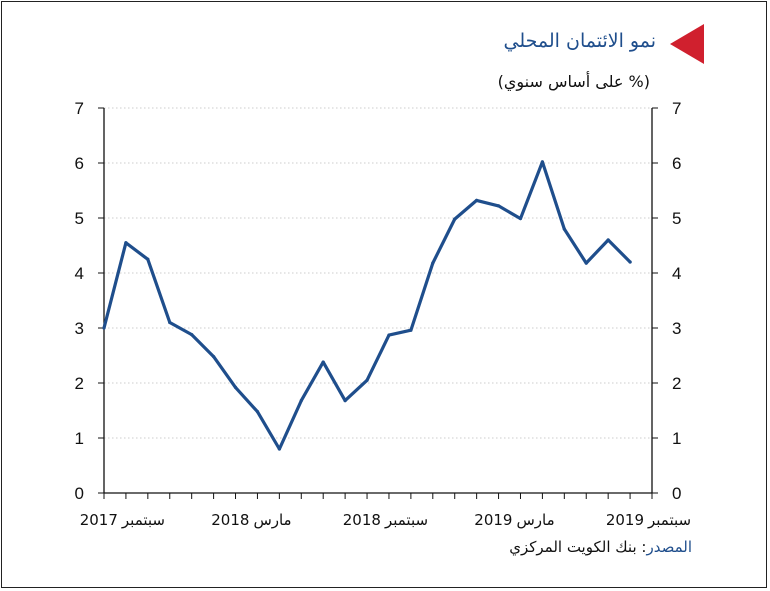  I want to click on y-tick-label-left: 3, so click(79, 328).